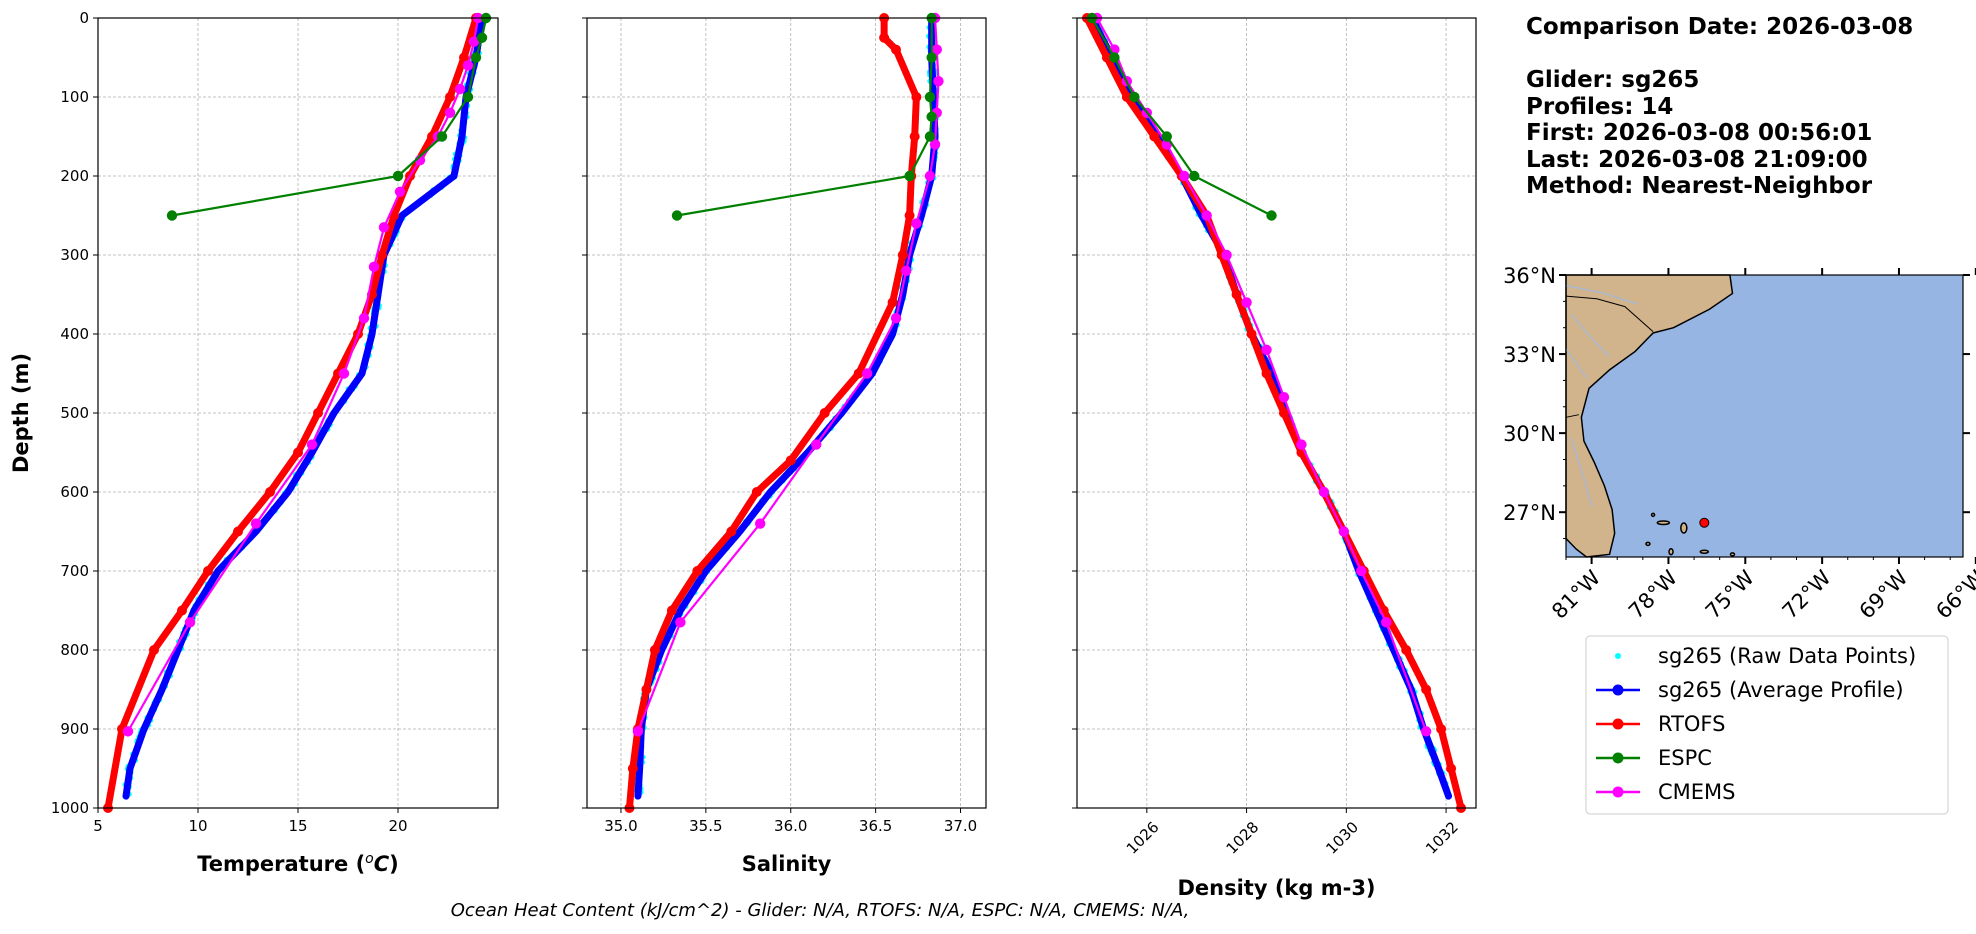  What do you see at coordinates (297, 826) in the screenshot?
I see `x-tick-label: 15` at bounding box center [297, 826].